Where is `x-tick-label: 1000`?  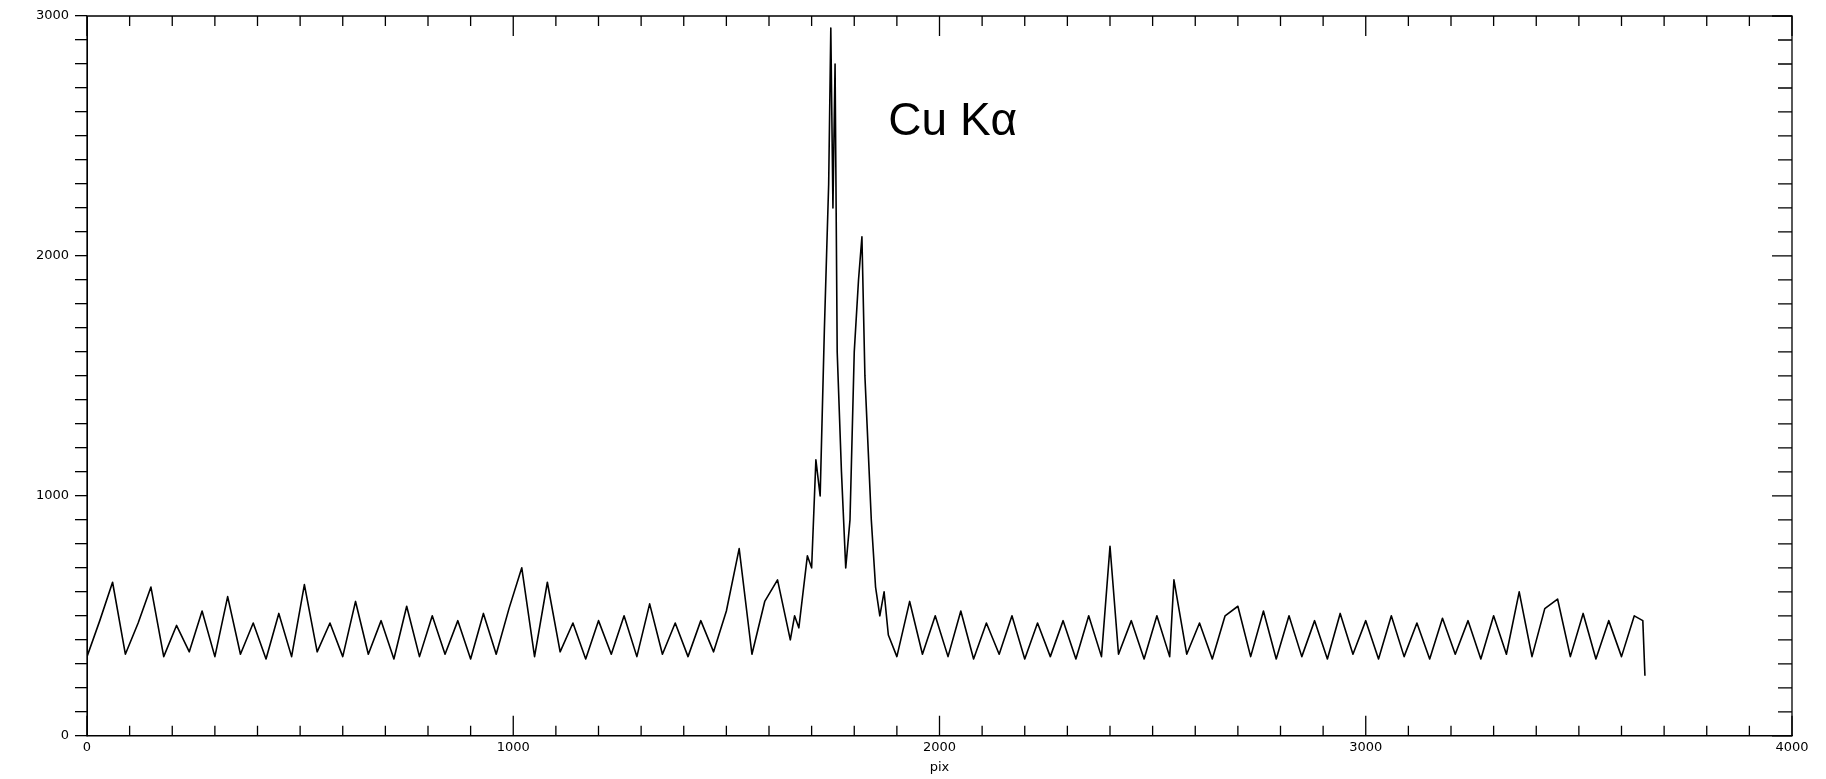
x-tick-label: 1000 is located at coordinates (513, 746).